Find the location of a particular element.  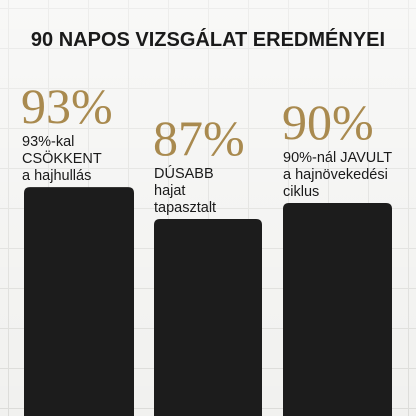

value-label: 87% is located at coordinates (199, 138).